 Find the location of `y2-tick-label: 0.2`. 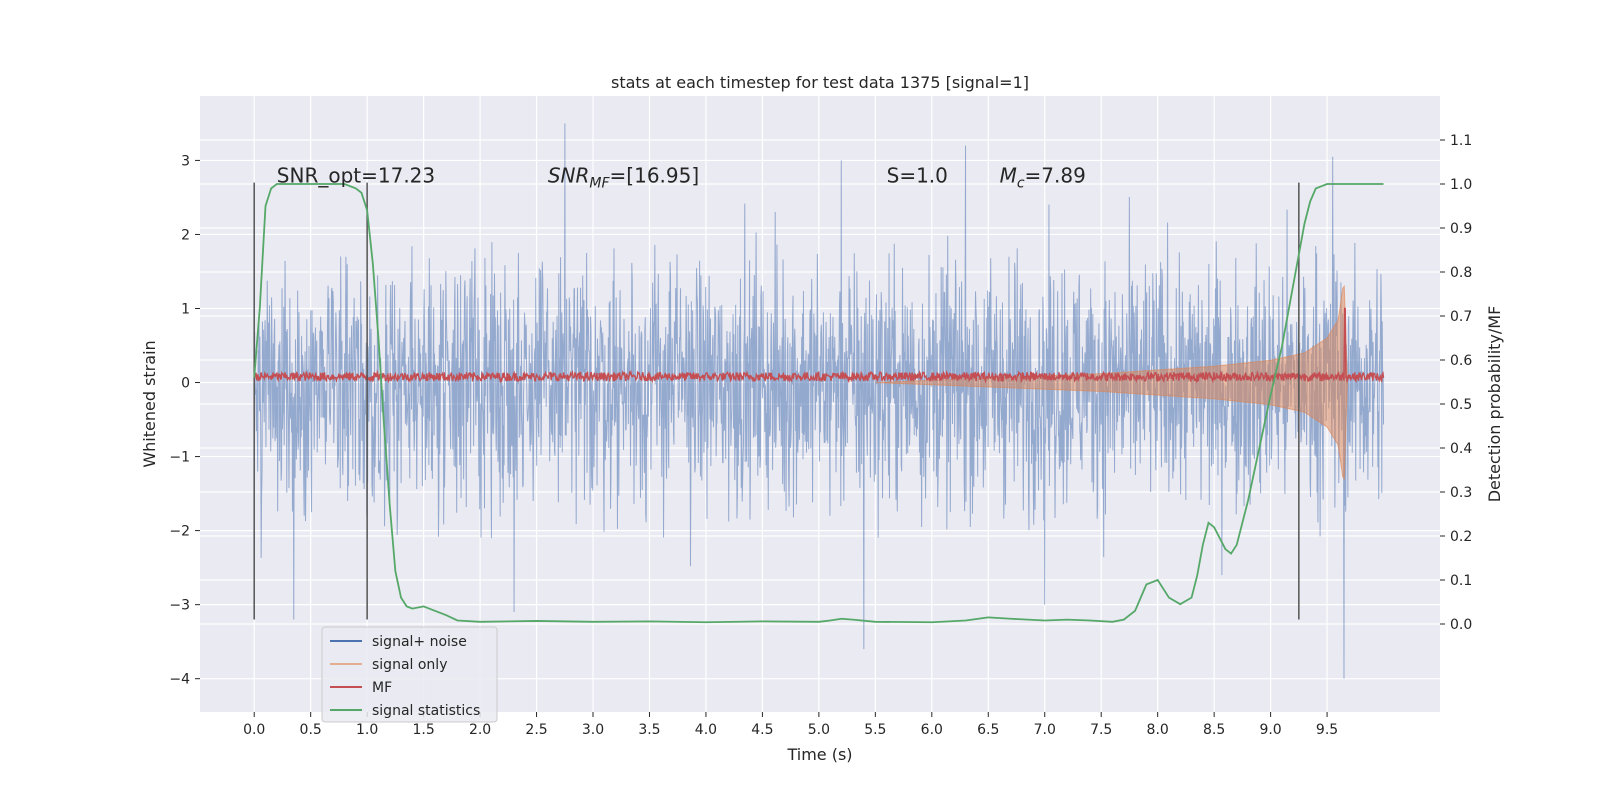

y2-tick-label: 0.2 is located at coordinates (1461, 537).